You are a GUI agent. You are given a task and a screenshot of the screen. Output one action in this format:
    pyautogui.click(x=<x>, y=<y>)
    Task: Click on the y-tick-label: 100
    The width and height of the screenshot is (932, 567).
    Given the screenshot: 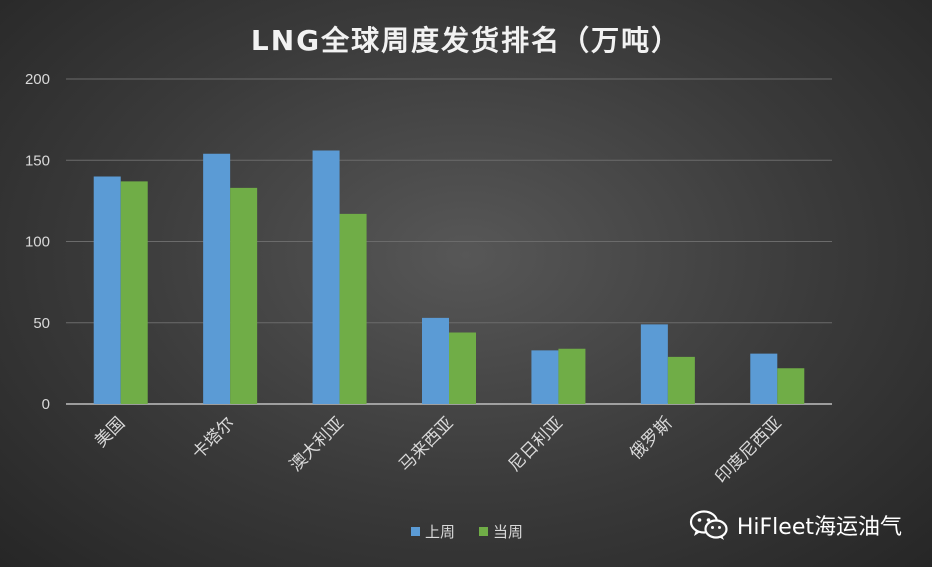 What is the action you would take?
    pyautogui.click(x=37, y=242)
    